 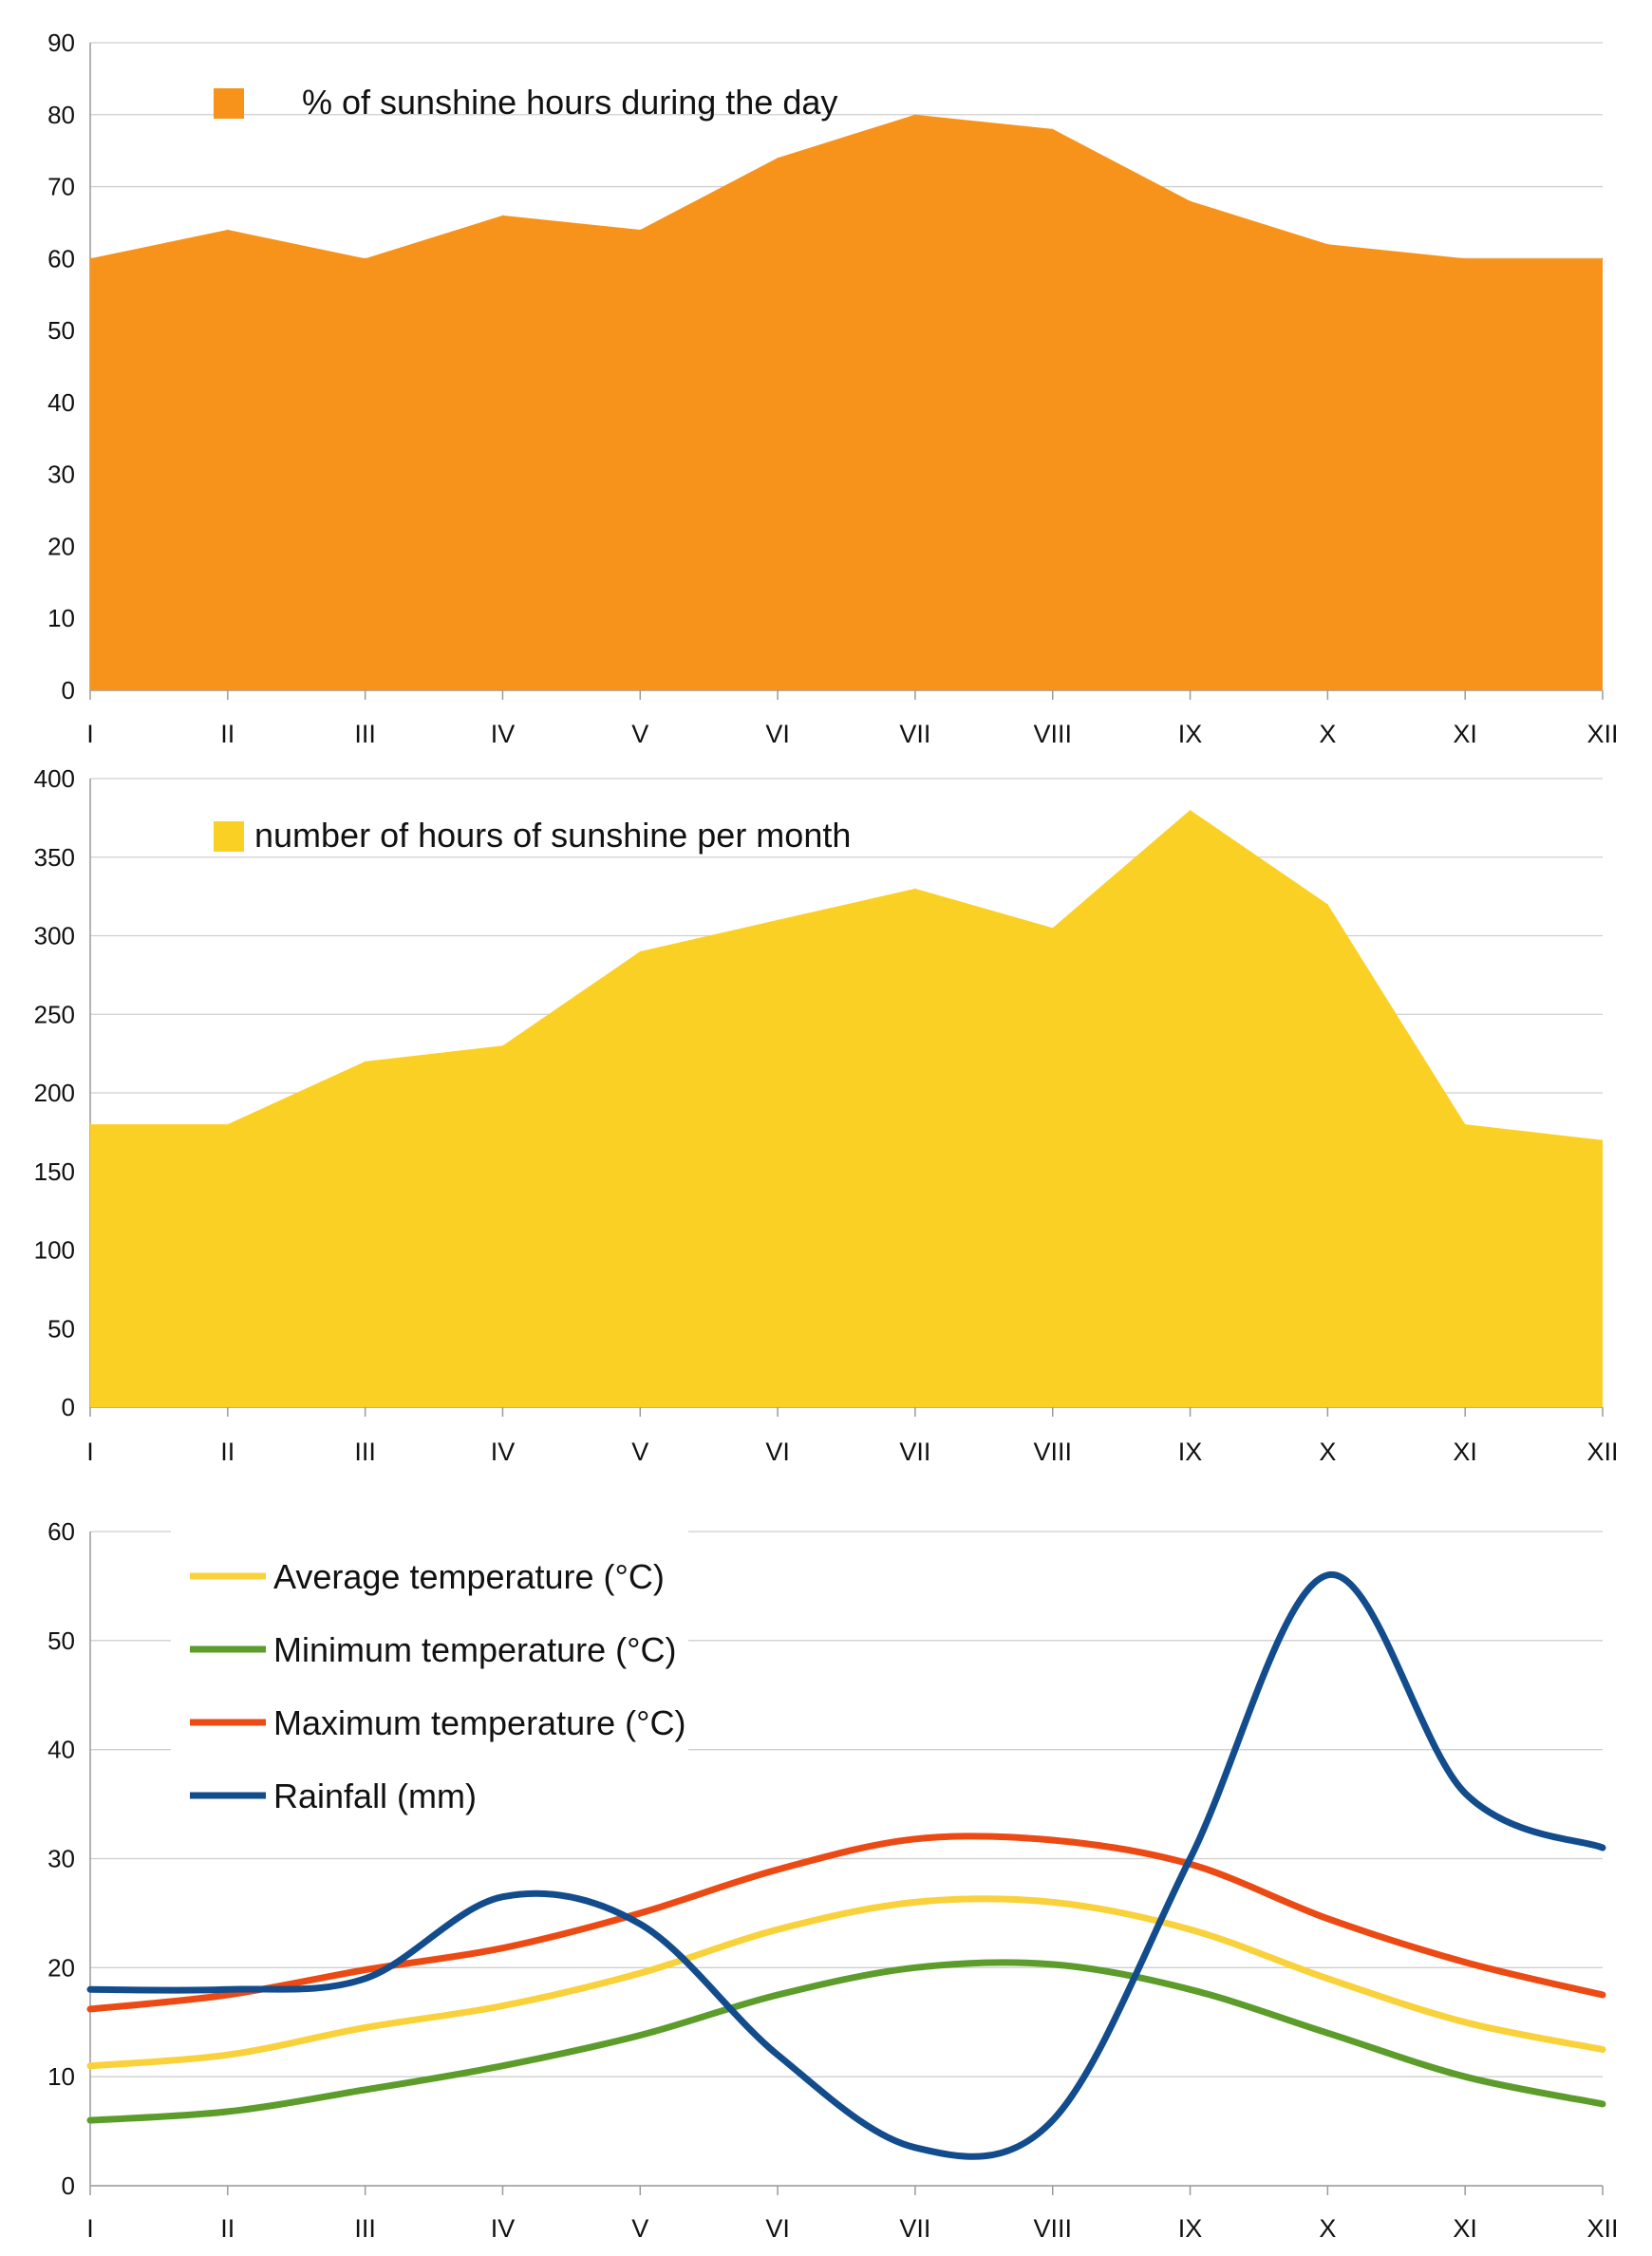 I want to click on y-tick-label: 70, so click(x=61, y=187).